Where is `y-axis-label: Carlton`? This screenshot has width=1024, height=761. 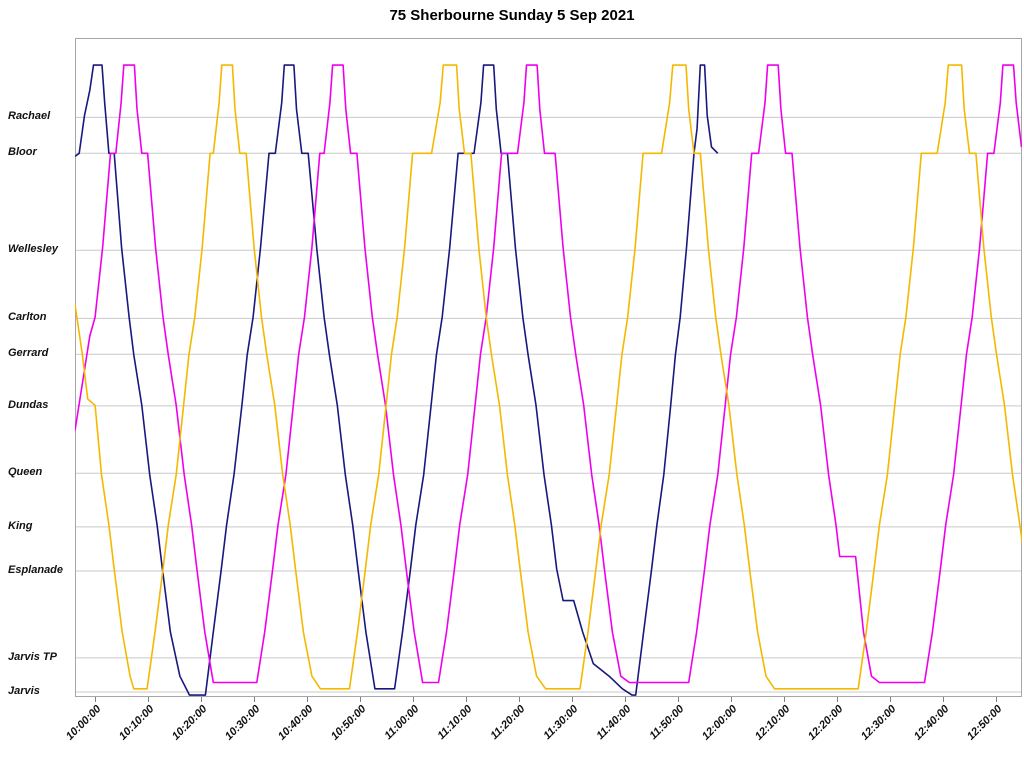 y-axis-label: Carlton is located at coordinates (27, 317).